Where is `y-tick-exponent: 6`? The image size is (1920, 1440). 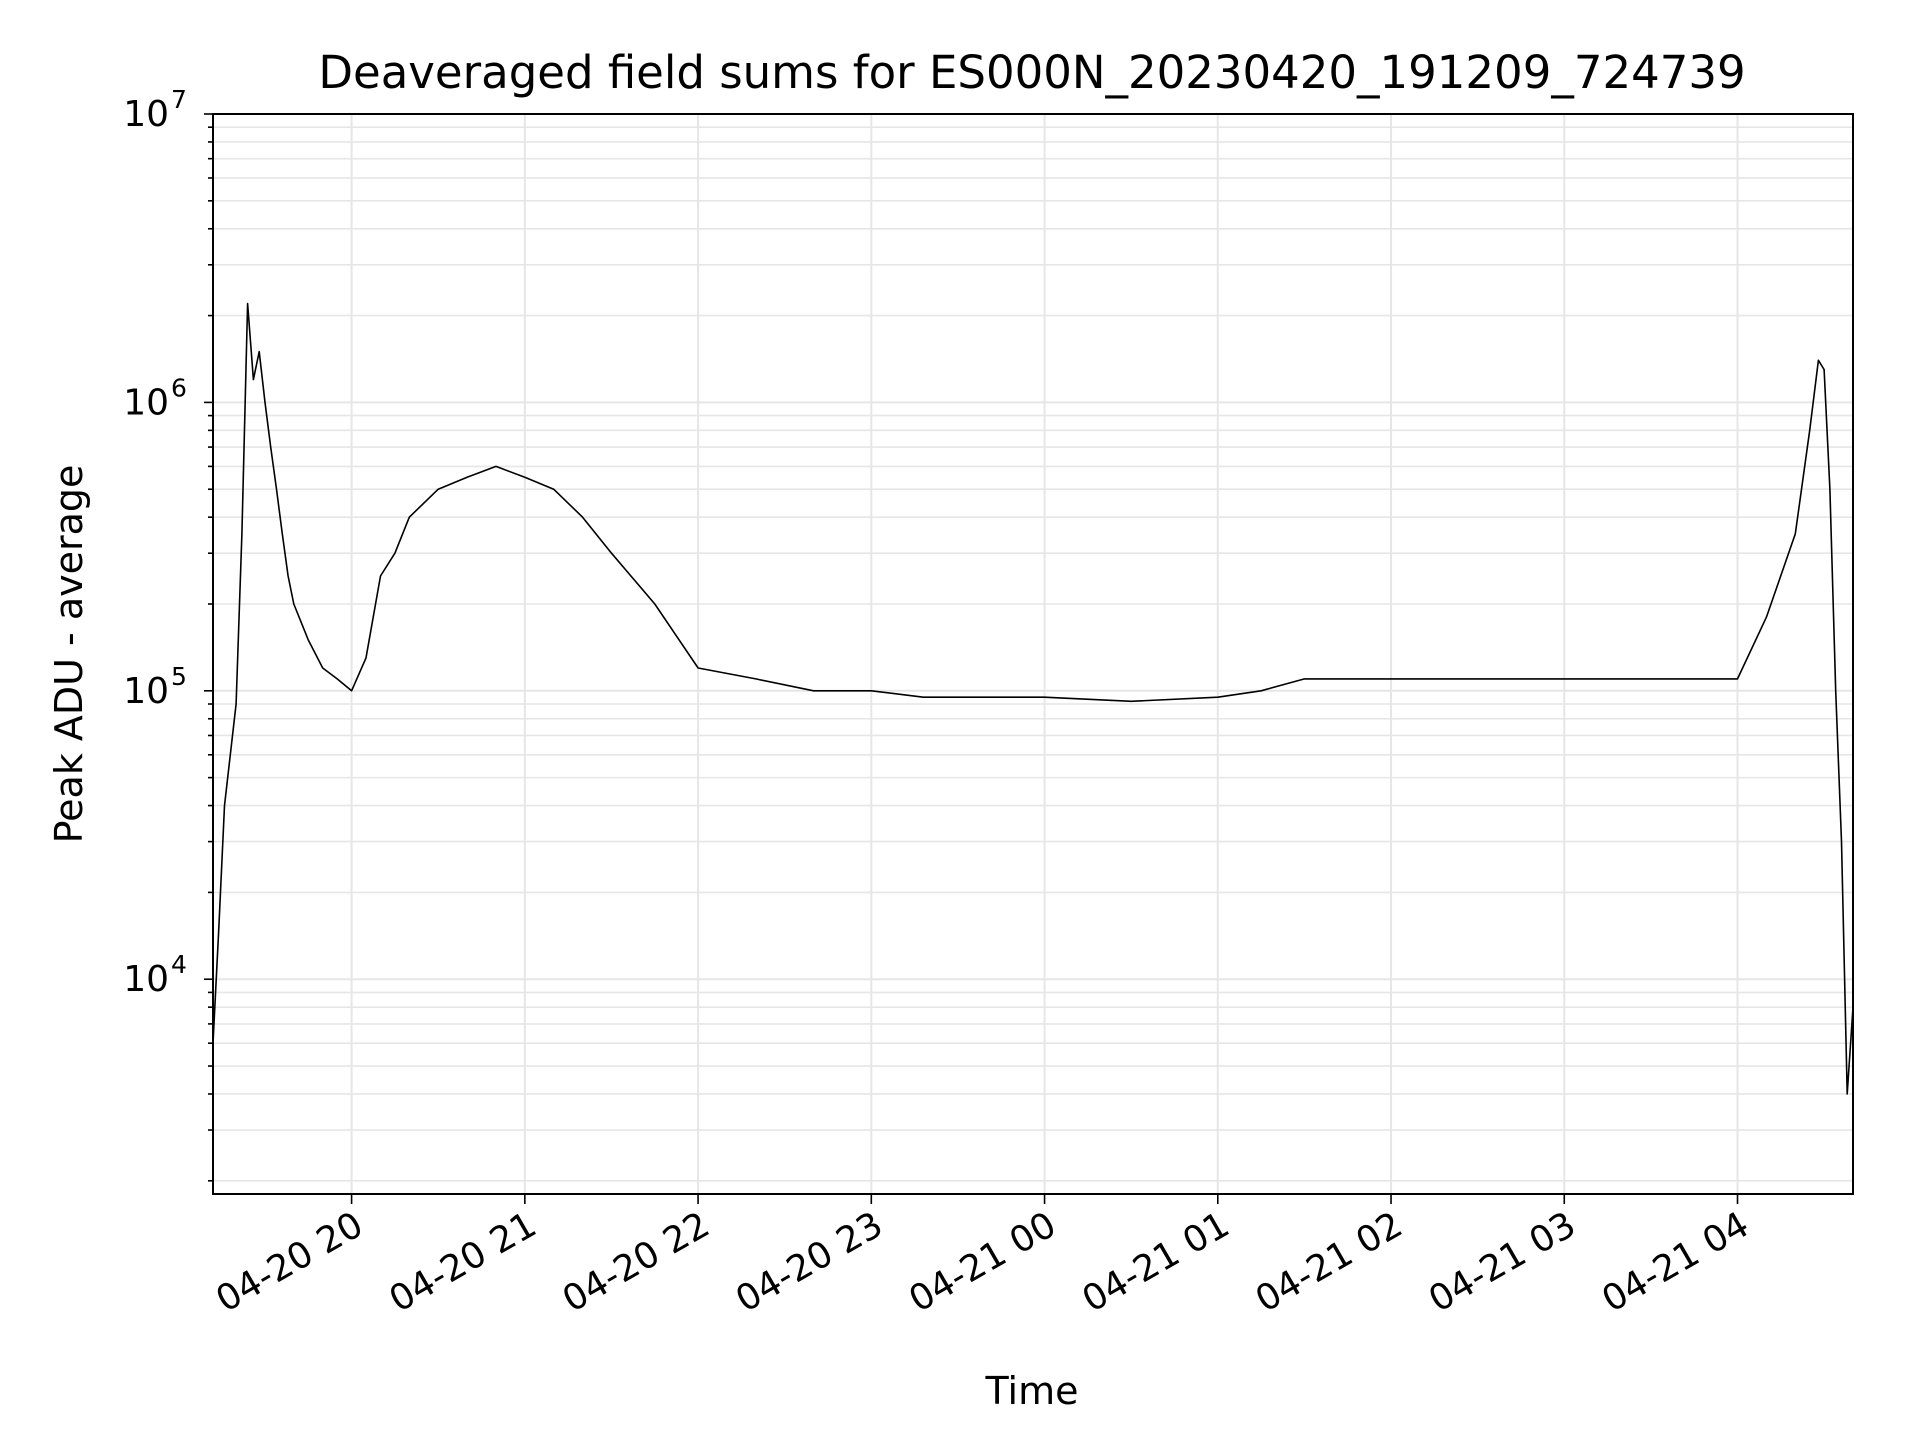 y-tick-exponent: 6 is located at coordinates (179, 387).